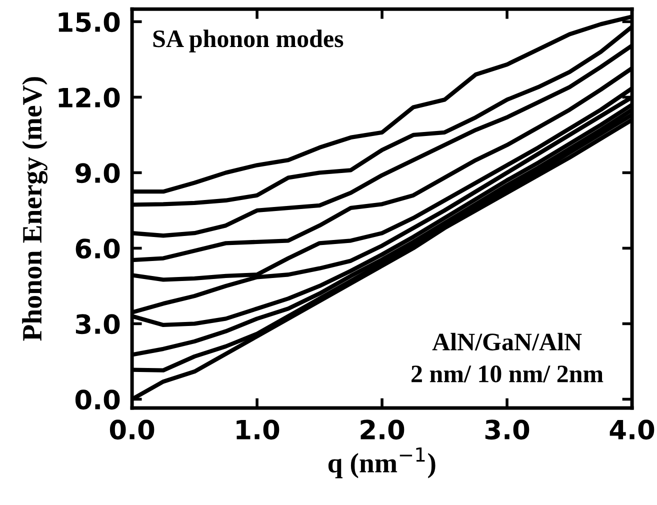  I want to click on y-tick-label: 15.0, so click(89, 22).